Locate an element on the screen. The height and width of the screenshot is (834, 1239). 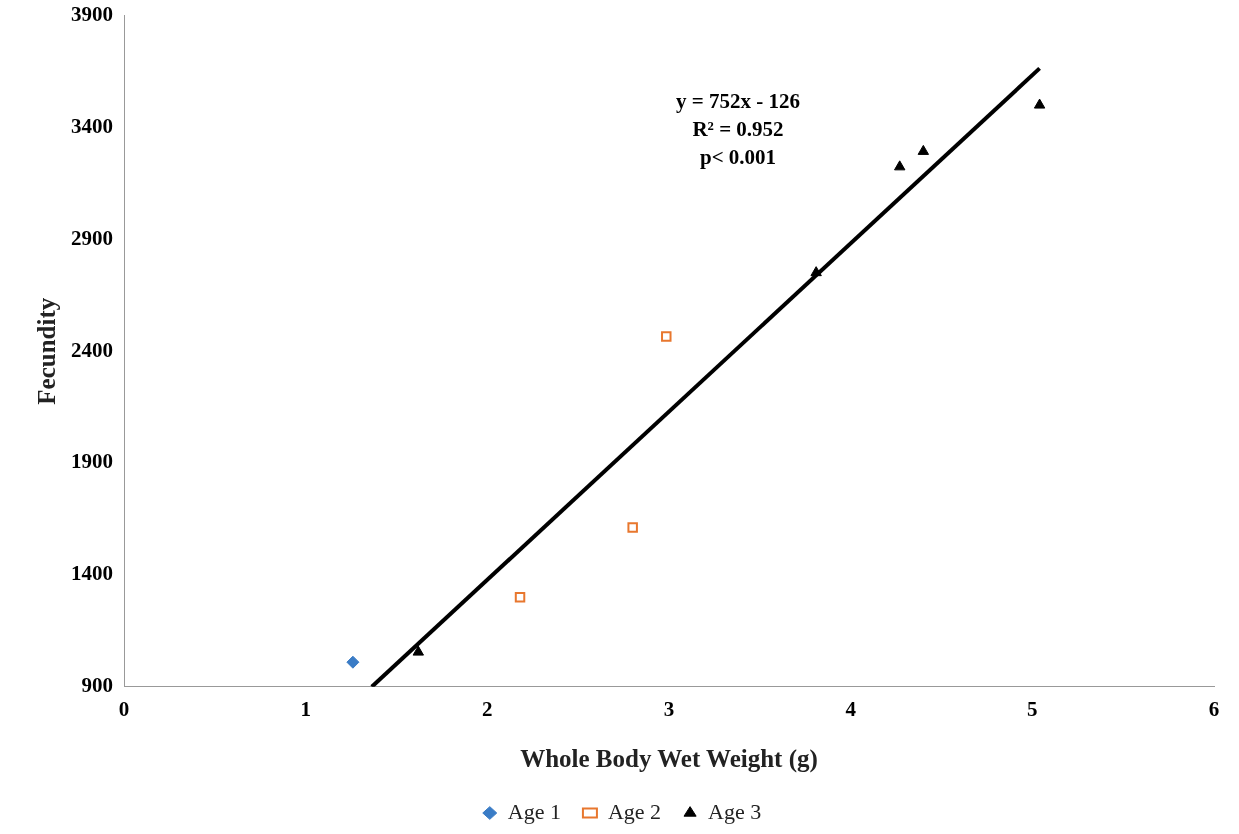
x-tick-label: 2 is located at coordinates (487, 708).